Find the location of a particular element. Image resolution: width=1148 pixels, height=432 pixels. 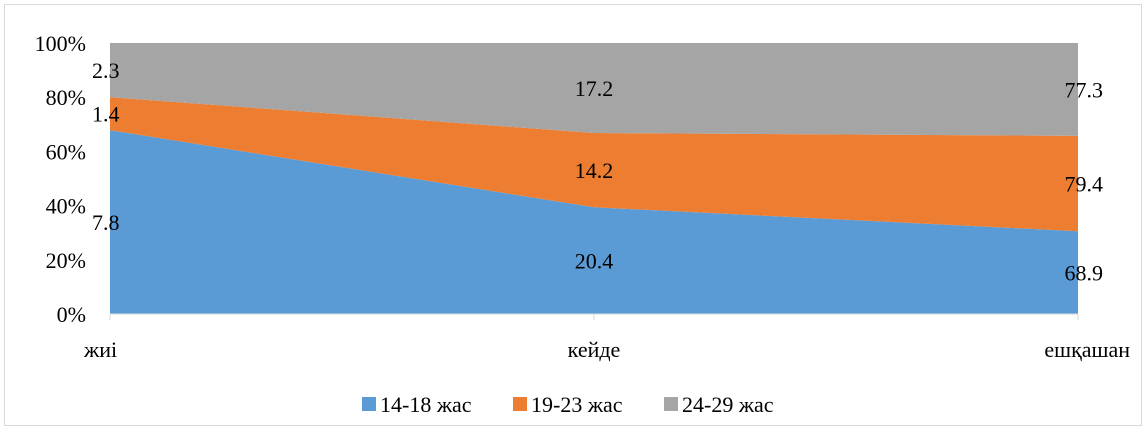

y-tick-label: 80% is located at coordinates (66, 97).